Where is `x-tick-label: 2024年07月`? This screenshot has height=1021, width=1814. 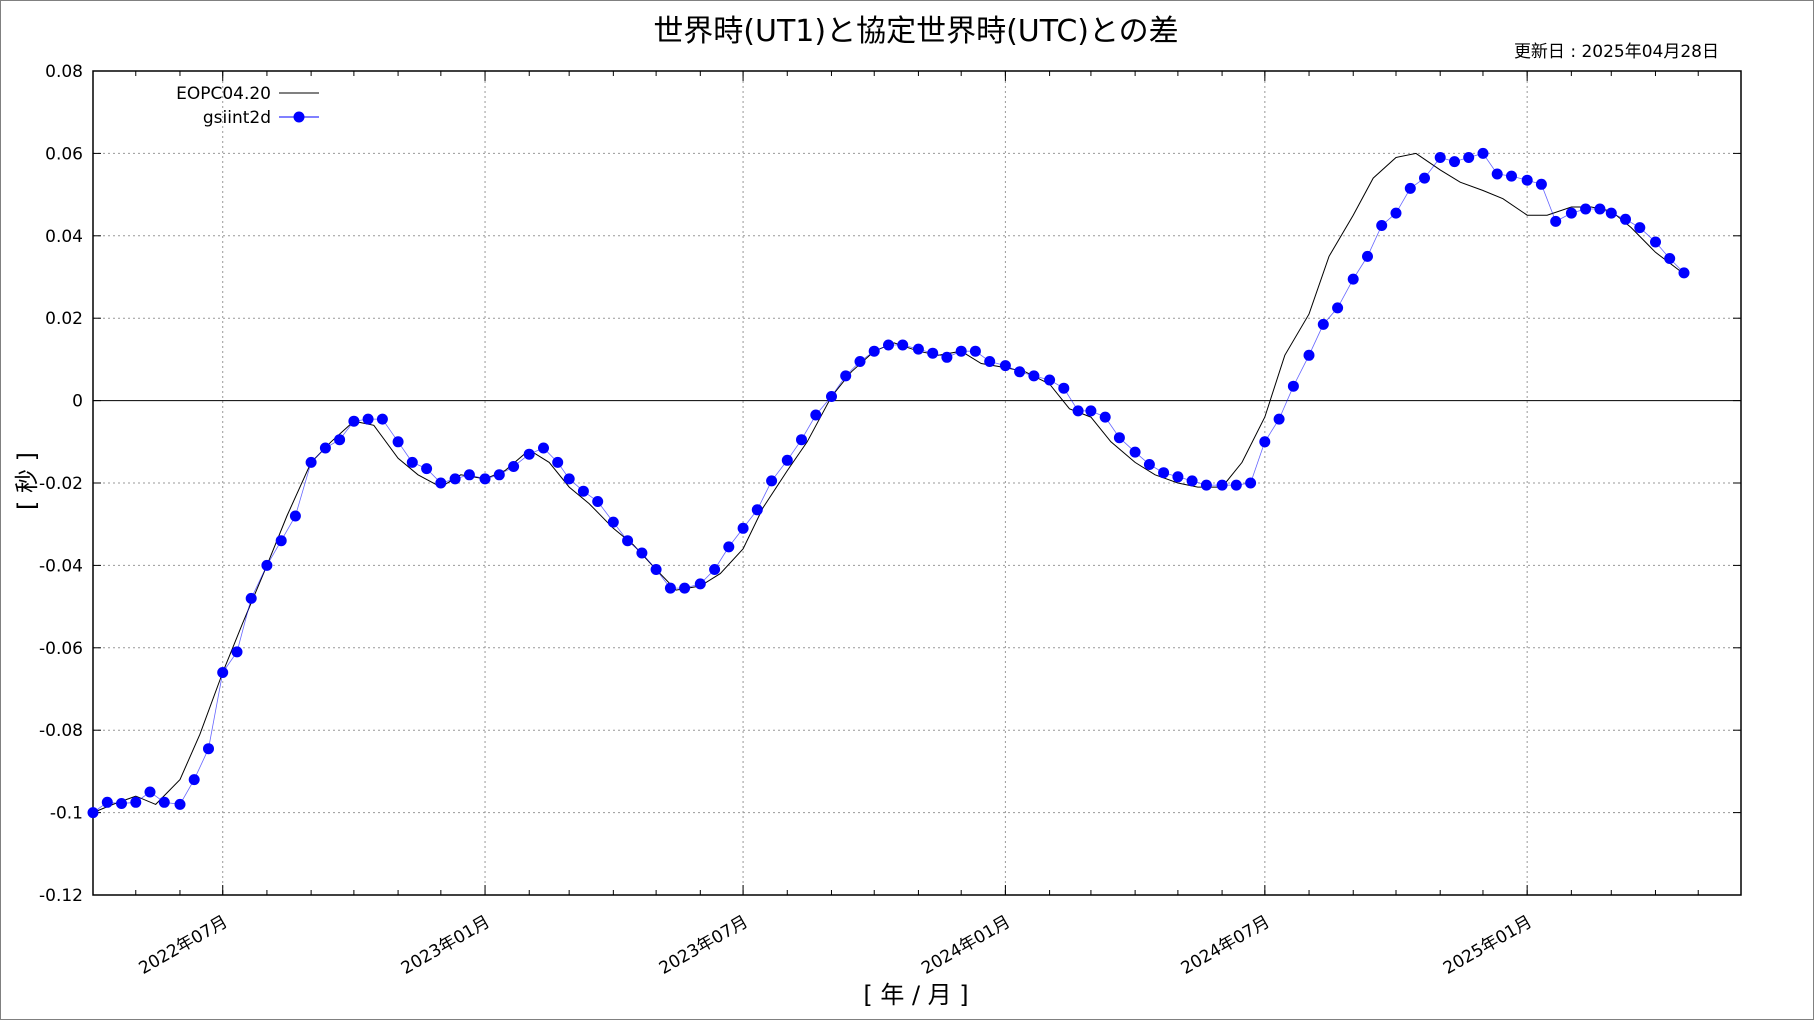
x-tick-label: 2024年07月 is located at coordinates (1226, 945).